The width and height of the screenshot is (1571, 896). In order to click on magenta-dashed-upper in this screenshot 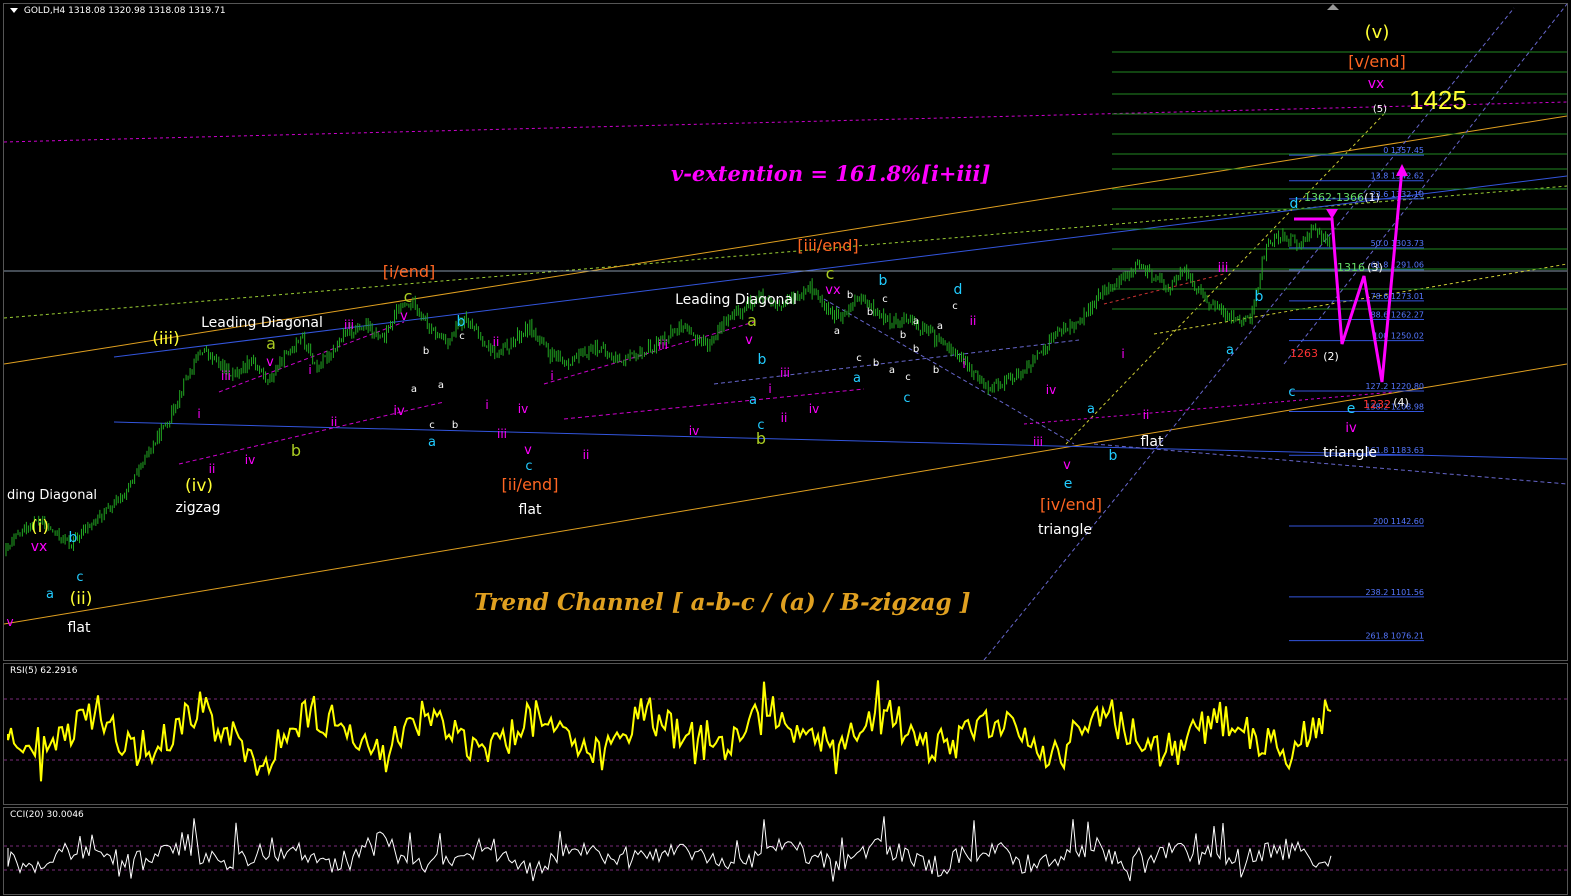, I will do `click(649, 353)`.